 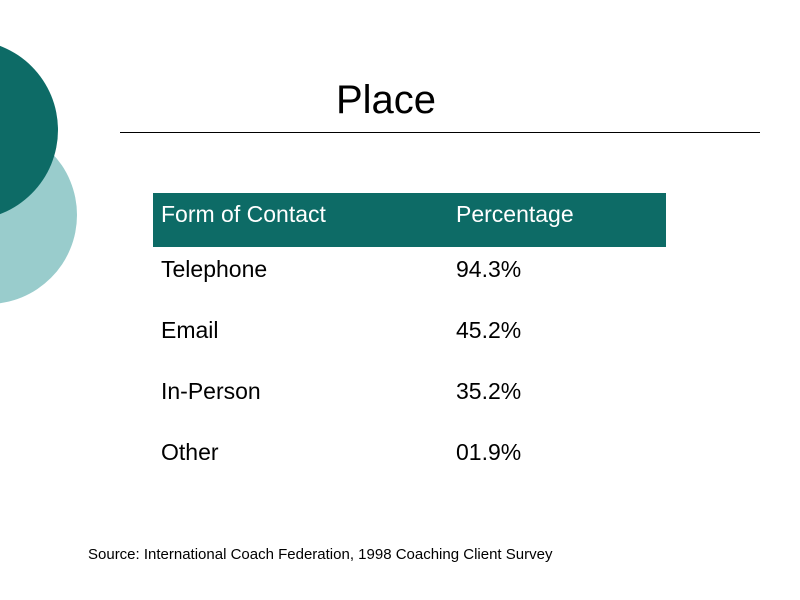 I want to click on table-cell: 01.9%, so click(x=489, y=452).